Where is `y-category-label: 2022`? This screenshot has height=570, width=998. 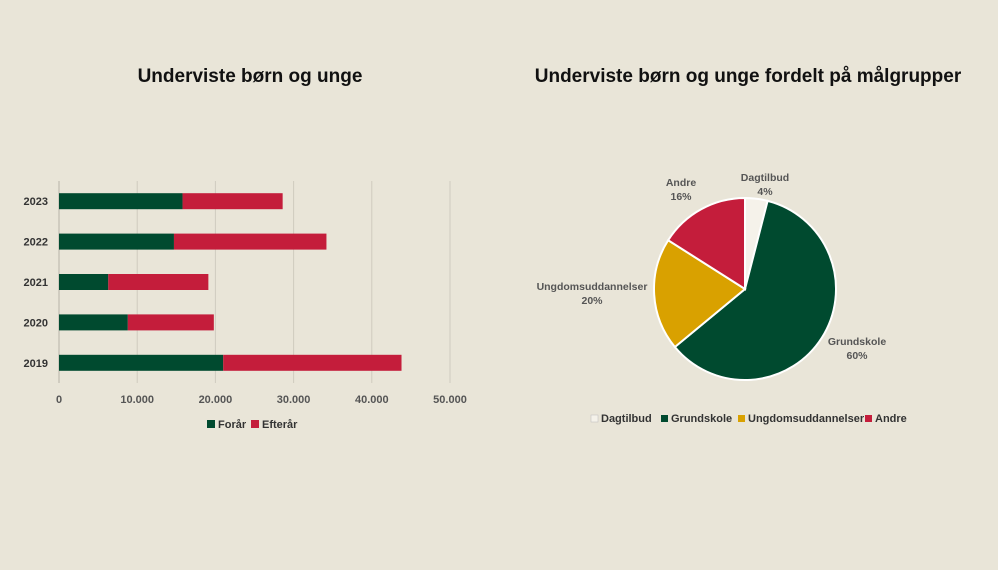
y-category-label: 2022 is located at coordinates (36, 243).